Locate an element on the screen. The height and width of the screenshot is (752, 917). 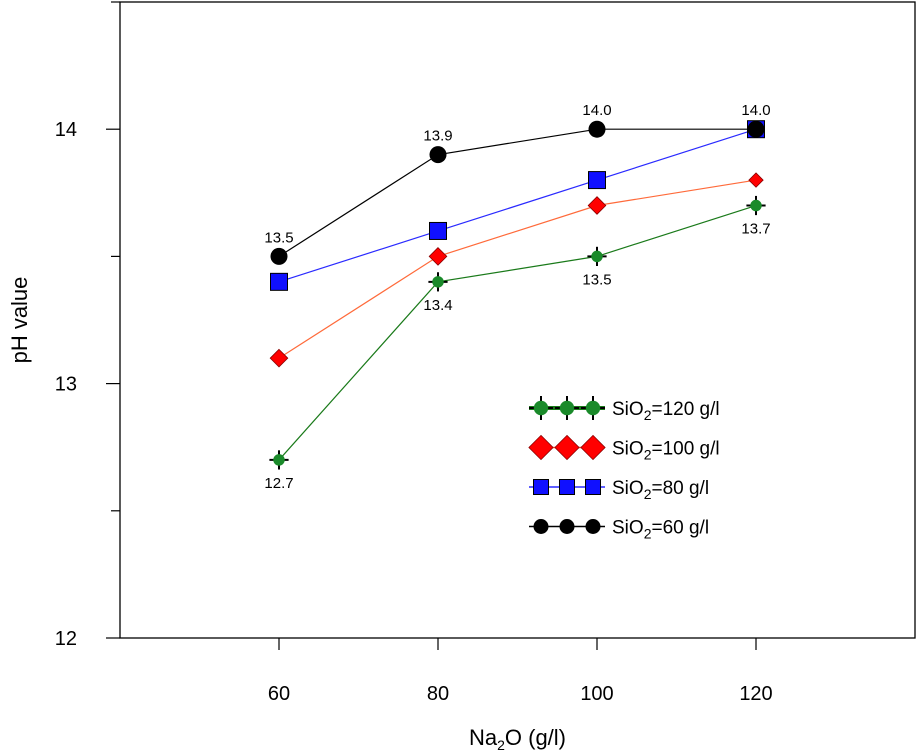
data-label: 13.9 is located at coordinates (437, 136).